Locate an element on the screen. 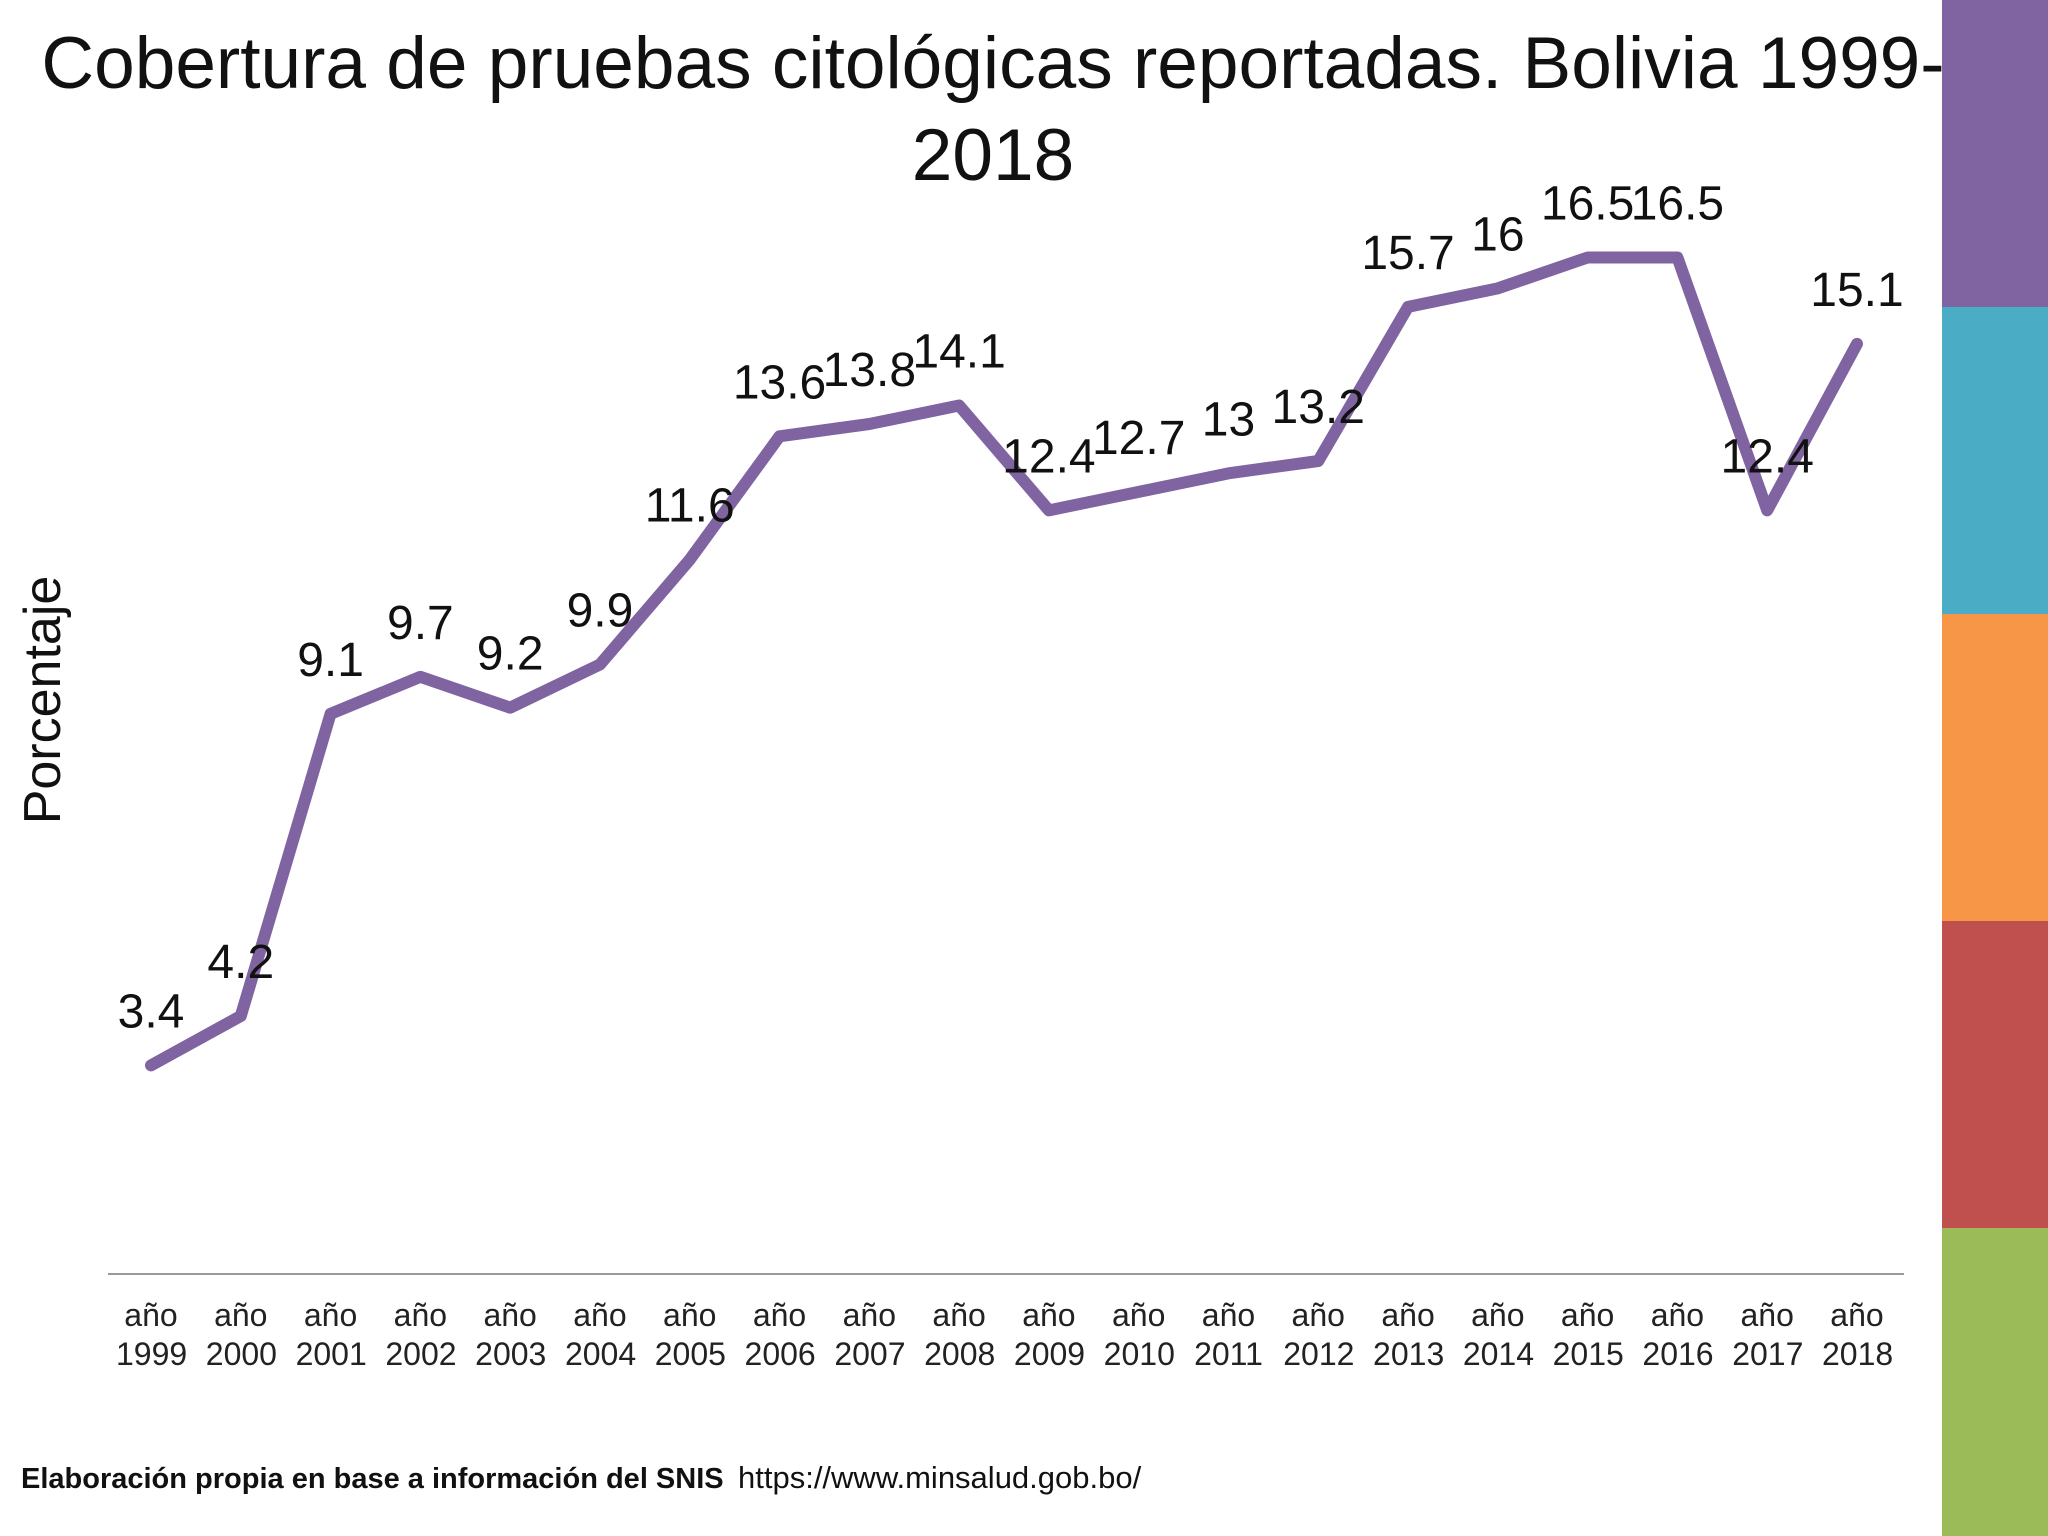 The image size is (2048, 1536). x-tick-label: año 2003 is located at coordinates (511, 1334).